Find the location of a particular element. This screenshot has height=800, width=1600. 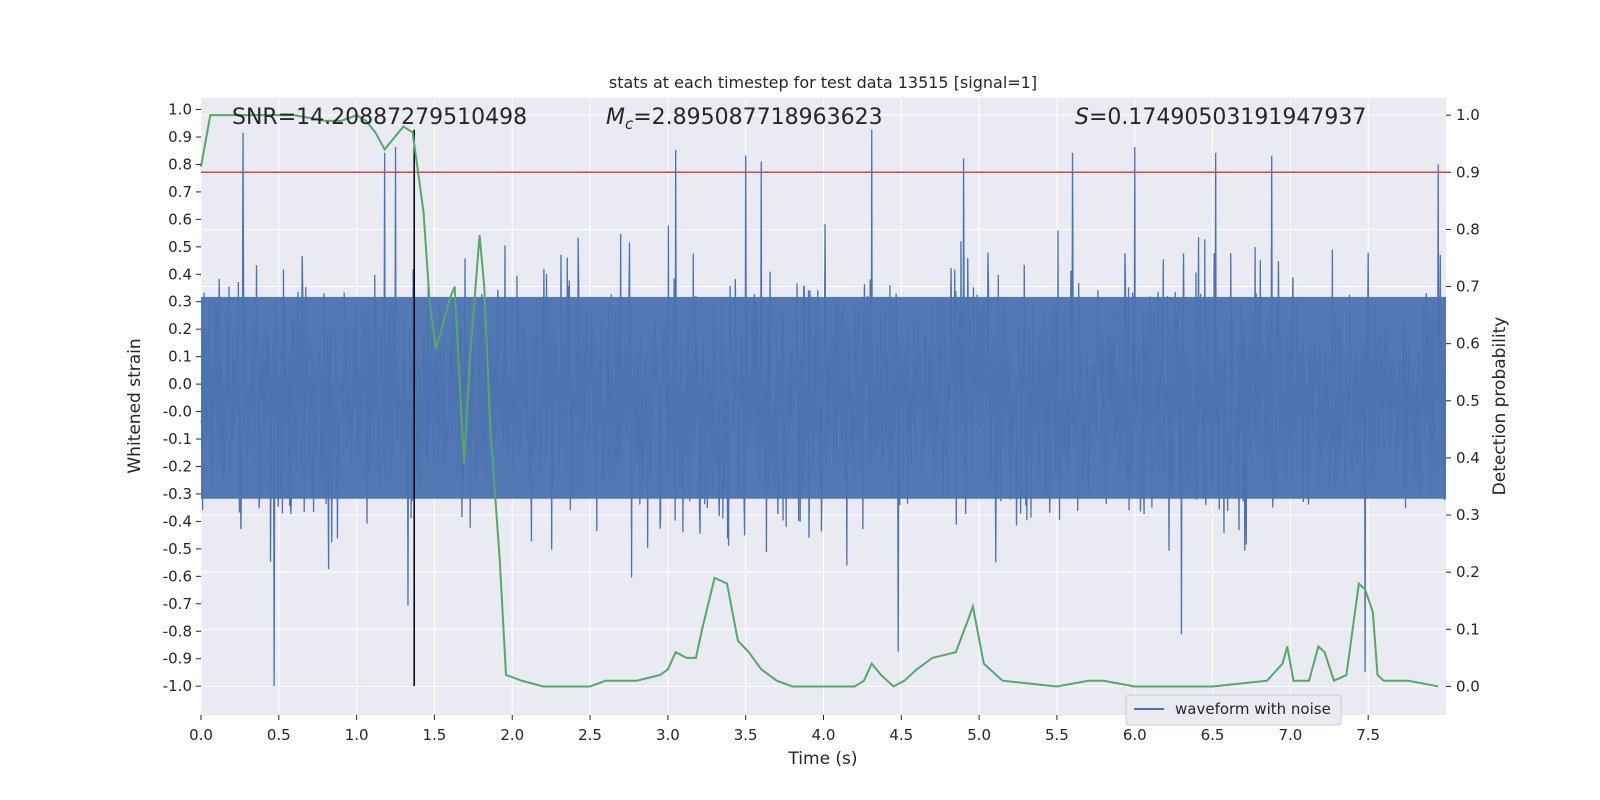

y2-tick-label: 0.9 is located at coordinates (1468, 172).